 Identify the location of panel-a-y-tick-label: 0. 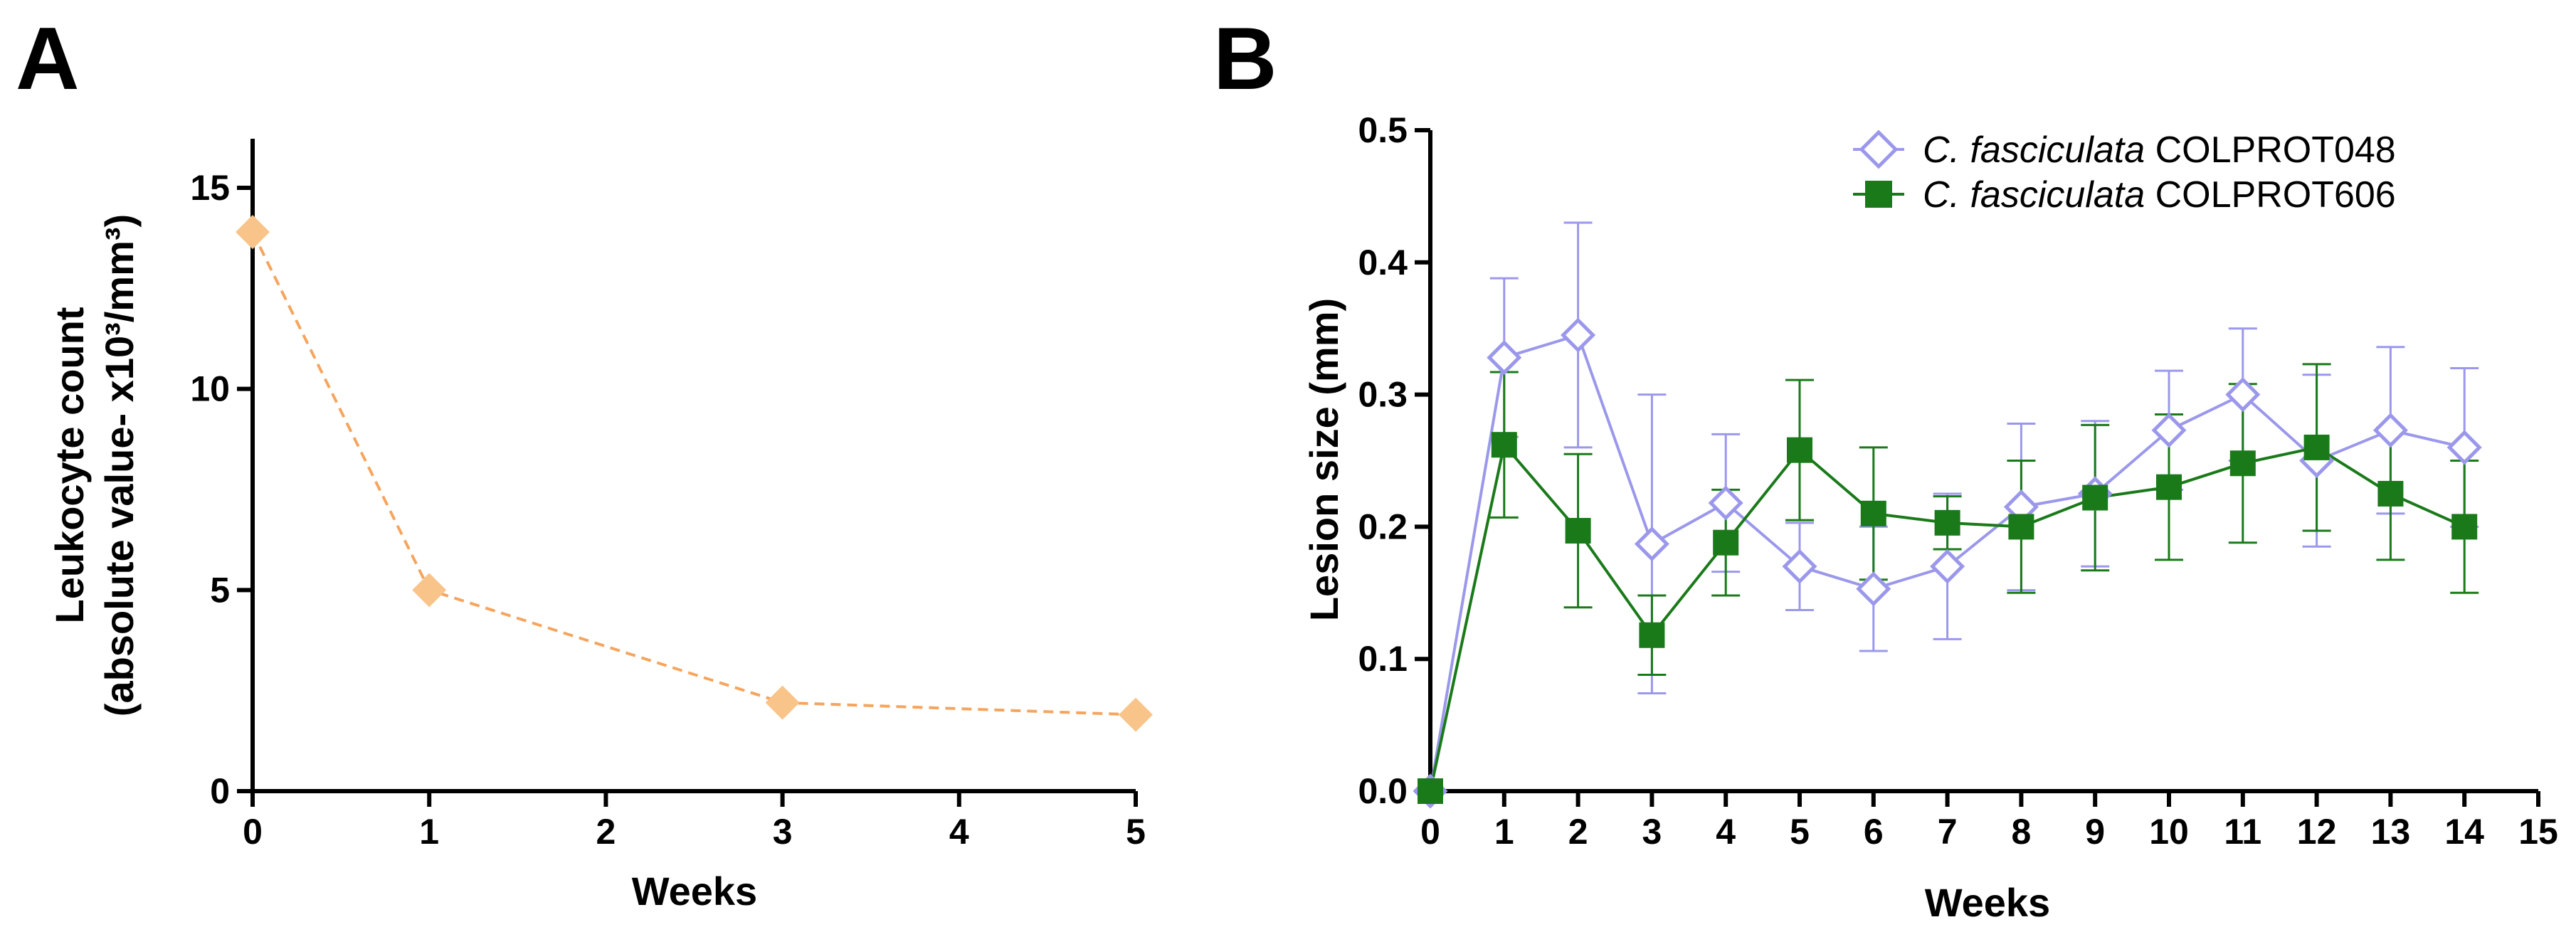
(220, 791).